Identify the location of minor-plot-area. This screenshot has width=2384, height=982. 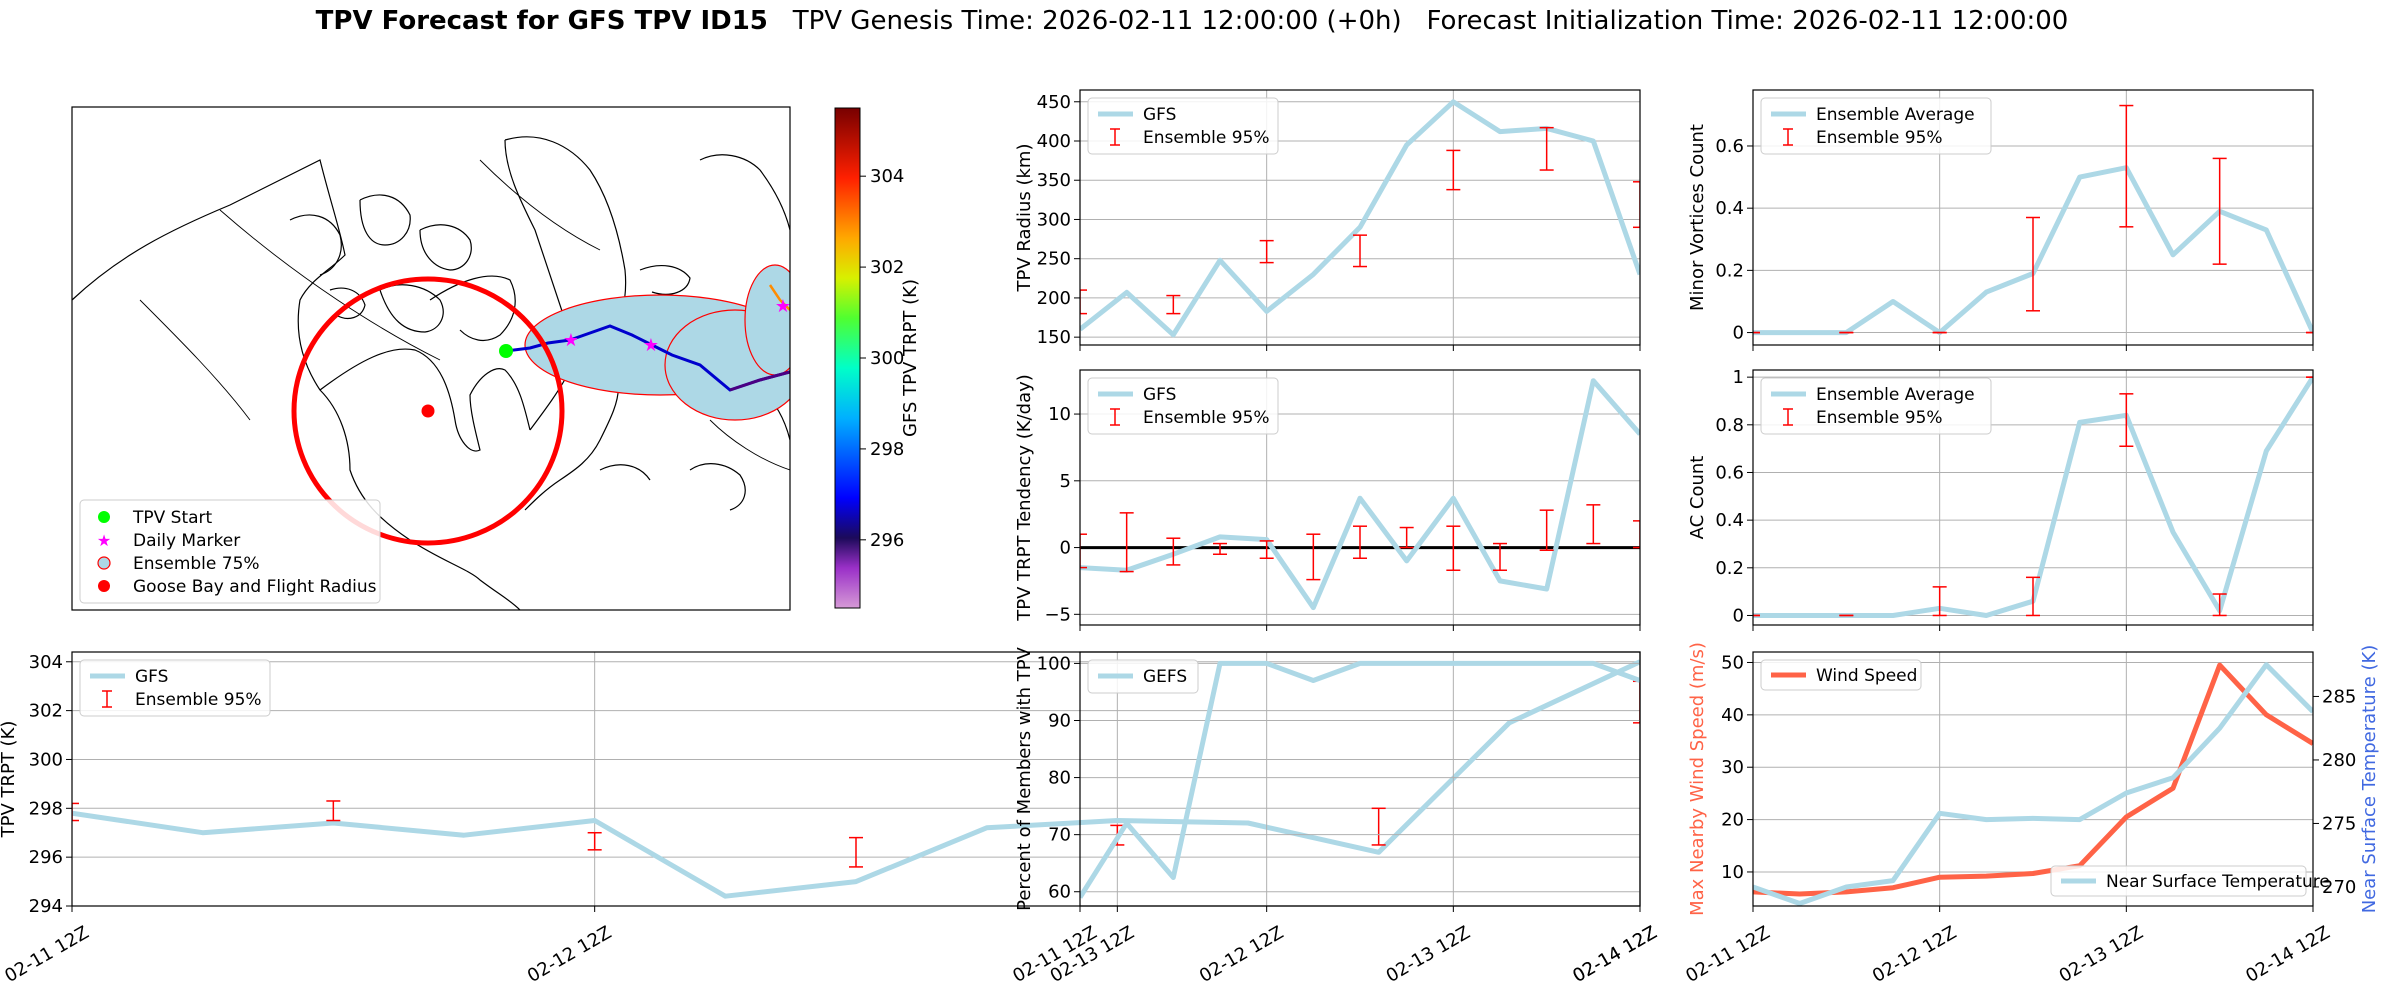
(2033, 220).